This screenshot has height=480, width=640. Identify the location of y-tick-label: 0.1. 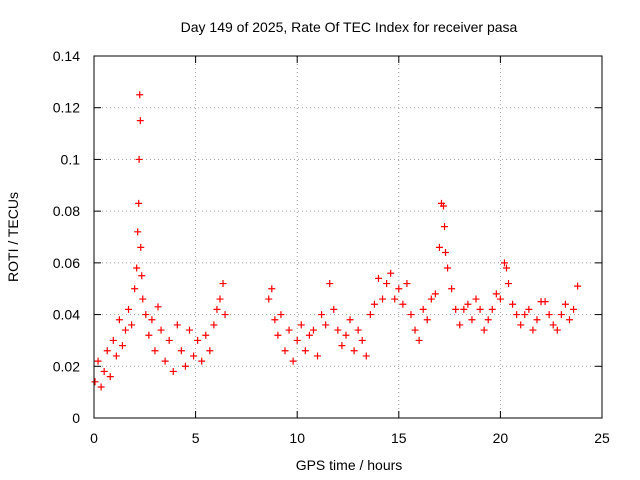
(71, 159).